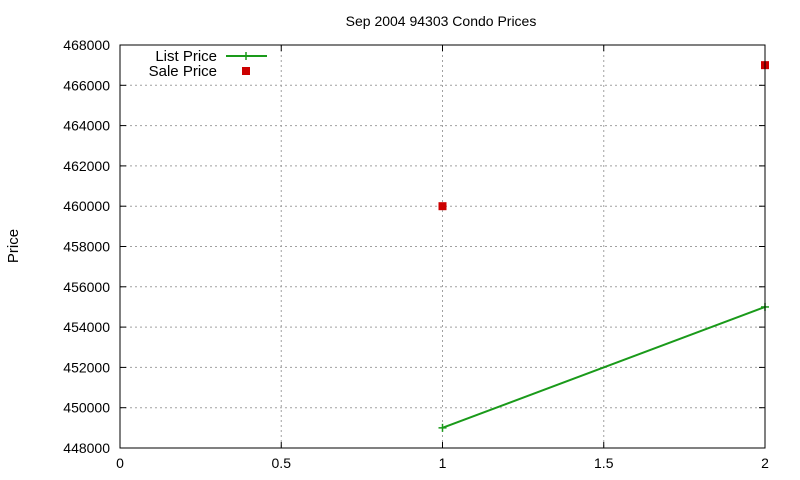 The width and height of the screenshot is (800, 480). I want to click on x-tick-label: 0.5, so click(282, 463).